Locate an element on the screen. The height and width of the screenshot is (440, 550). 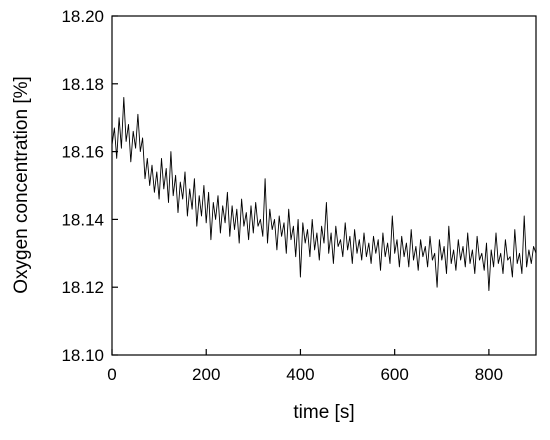
y-tick-label: 18.10 is located at coordinates (82, 355).